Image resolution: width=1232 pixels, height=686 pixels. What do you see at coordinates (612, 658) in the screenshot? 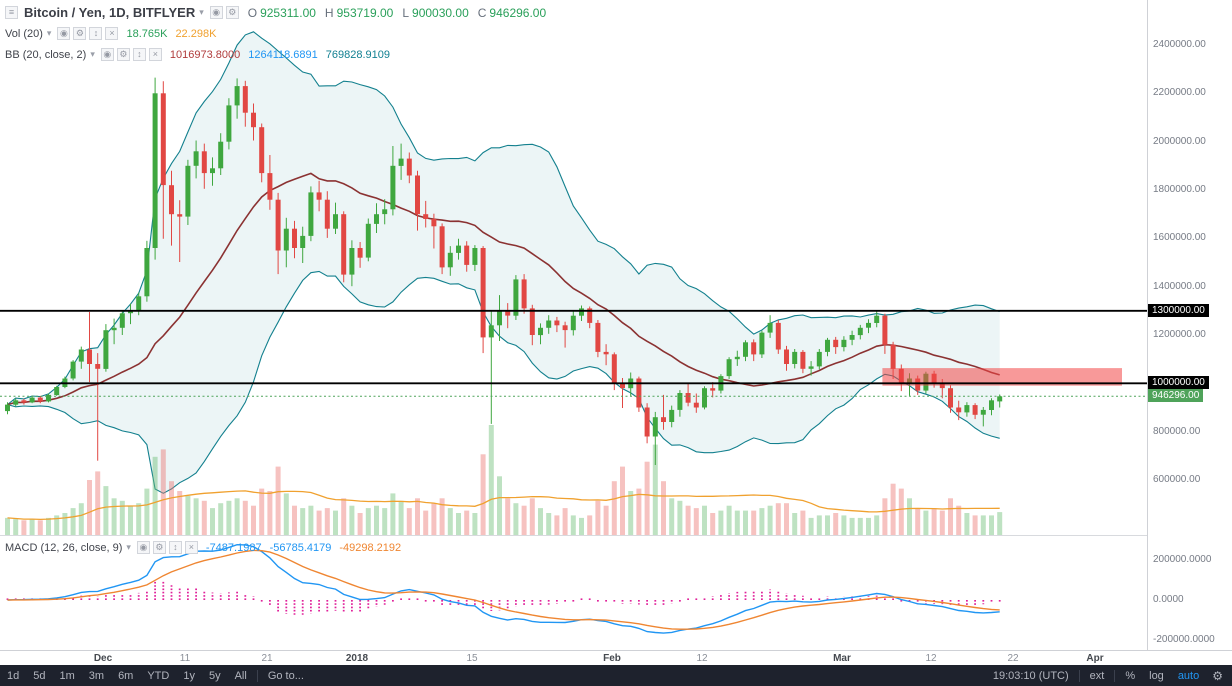
I see `time-axis-label: Feb` at bounding box center [612, 658].